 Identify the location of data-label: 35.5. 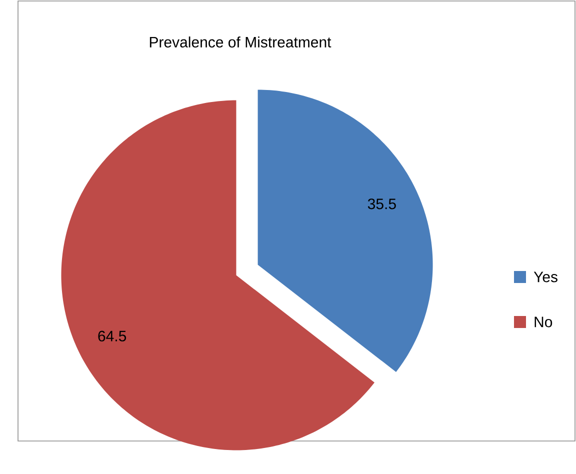
(382, 204).